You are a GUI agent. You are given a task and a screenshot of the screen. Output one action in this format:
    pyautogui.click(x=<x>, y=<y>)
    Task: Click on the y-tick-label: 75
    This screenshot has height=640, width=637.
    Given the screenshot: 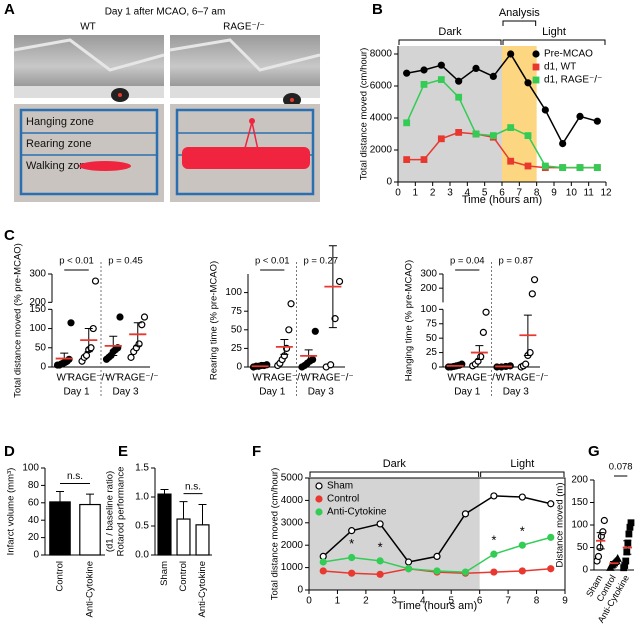 What is the action you would take?
    pyautogui.click(x=432, y=323)
    